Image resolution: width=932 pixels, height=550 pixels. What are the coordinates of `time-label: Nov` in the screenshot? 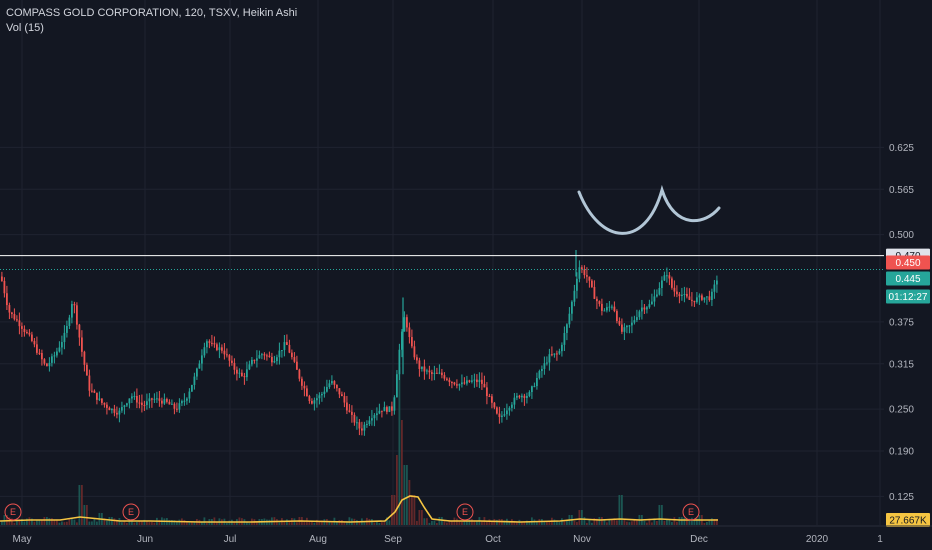 It's located at (582, 539).